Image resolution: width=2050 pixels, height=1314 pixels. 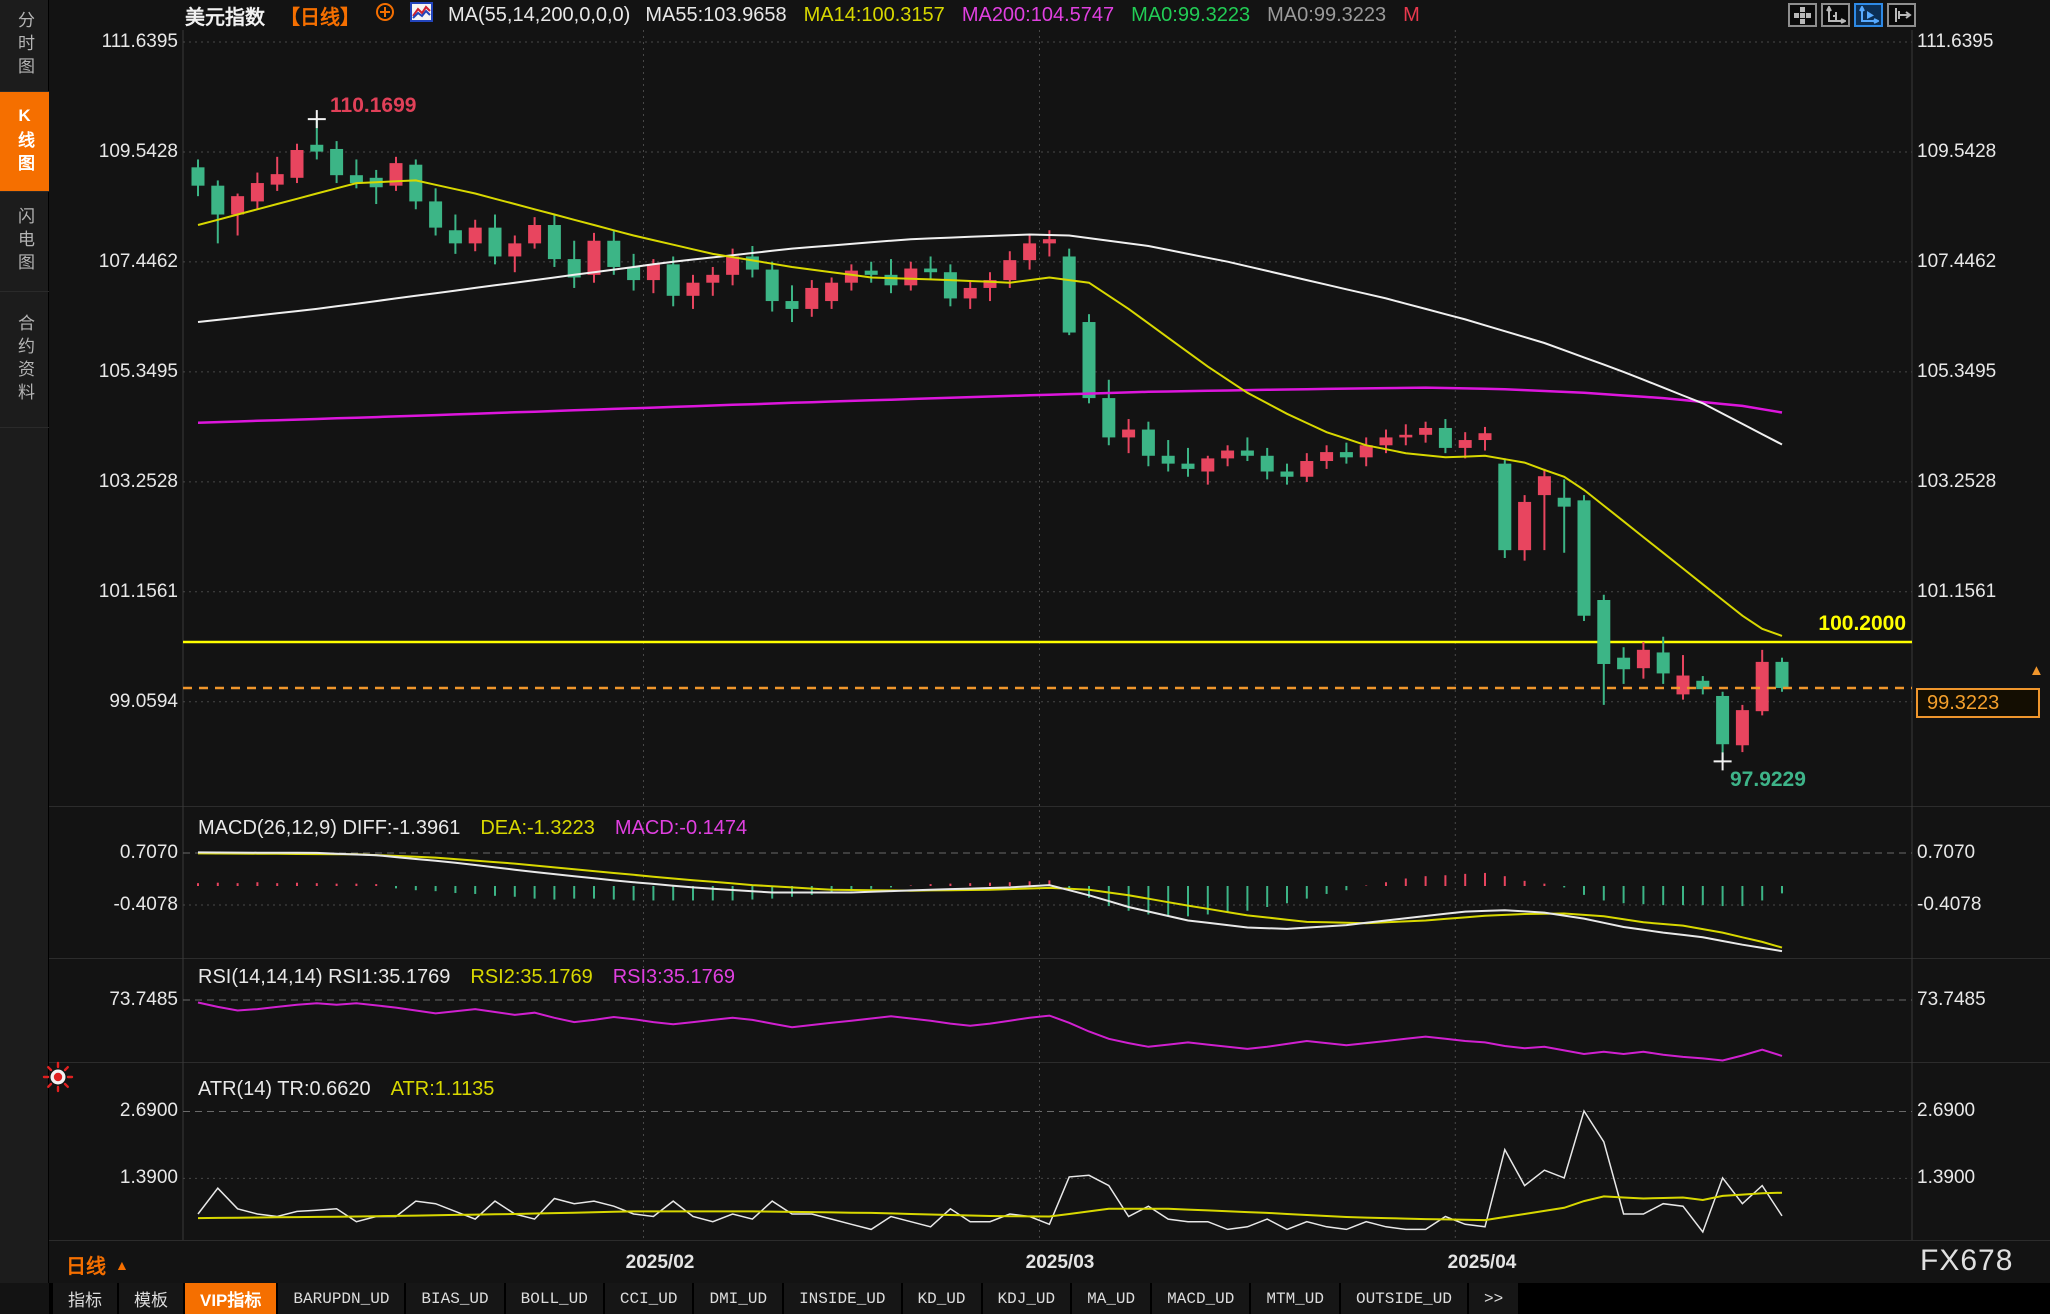 I want to click on indicator-value-label: RSI2:35.1769, so click(x=531, y=977).